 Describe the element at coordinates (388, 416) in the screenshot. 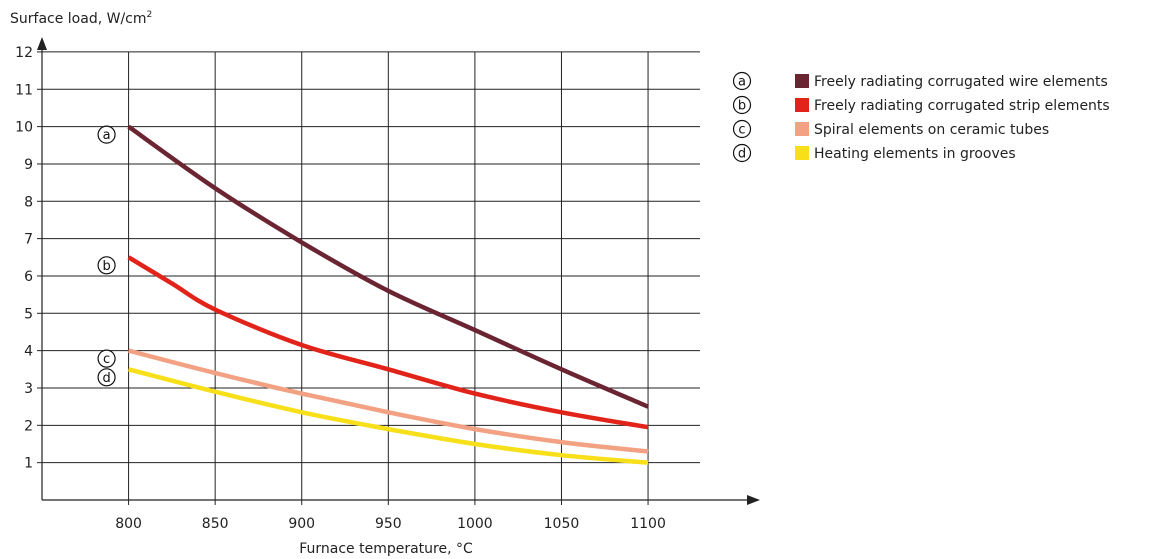

I see `series-line-d` at that location.